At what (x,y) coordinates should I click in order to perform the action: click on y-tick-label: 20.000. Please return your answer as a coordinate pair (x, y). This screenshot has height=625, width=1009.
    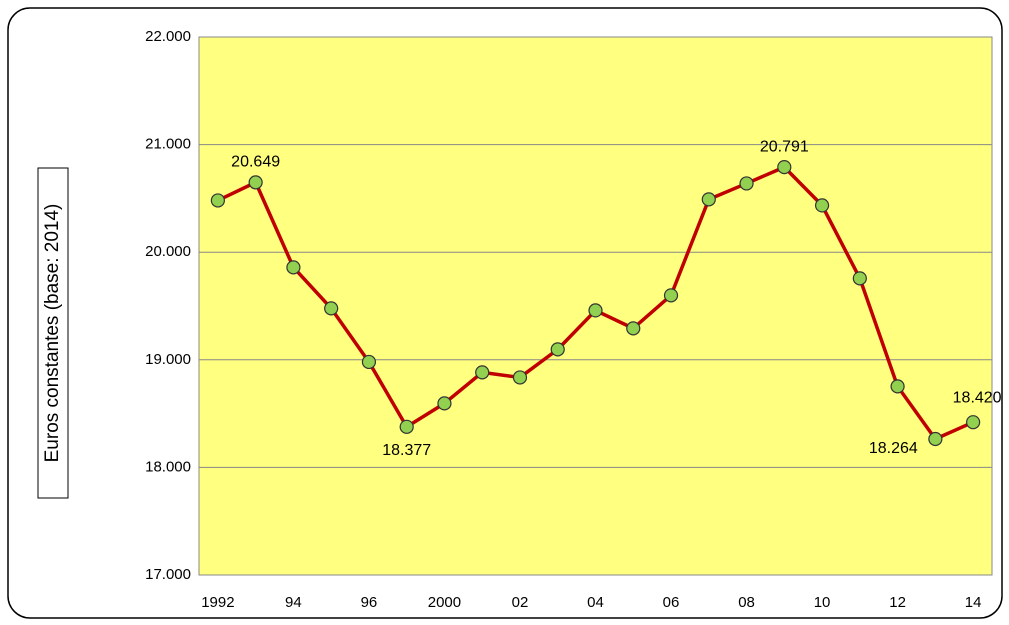
    Looking at the image, I should click on (168, 251).